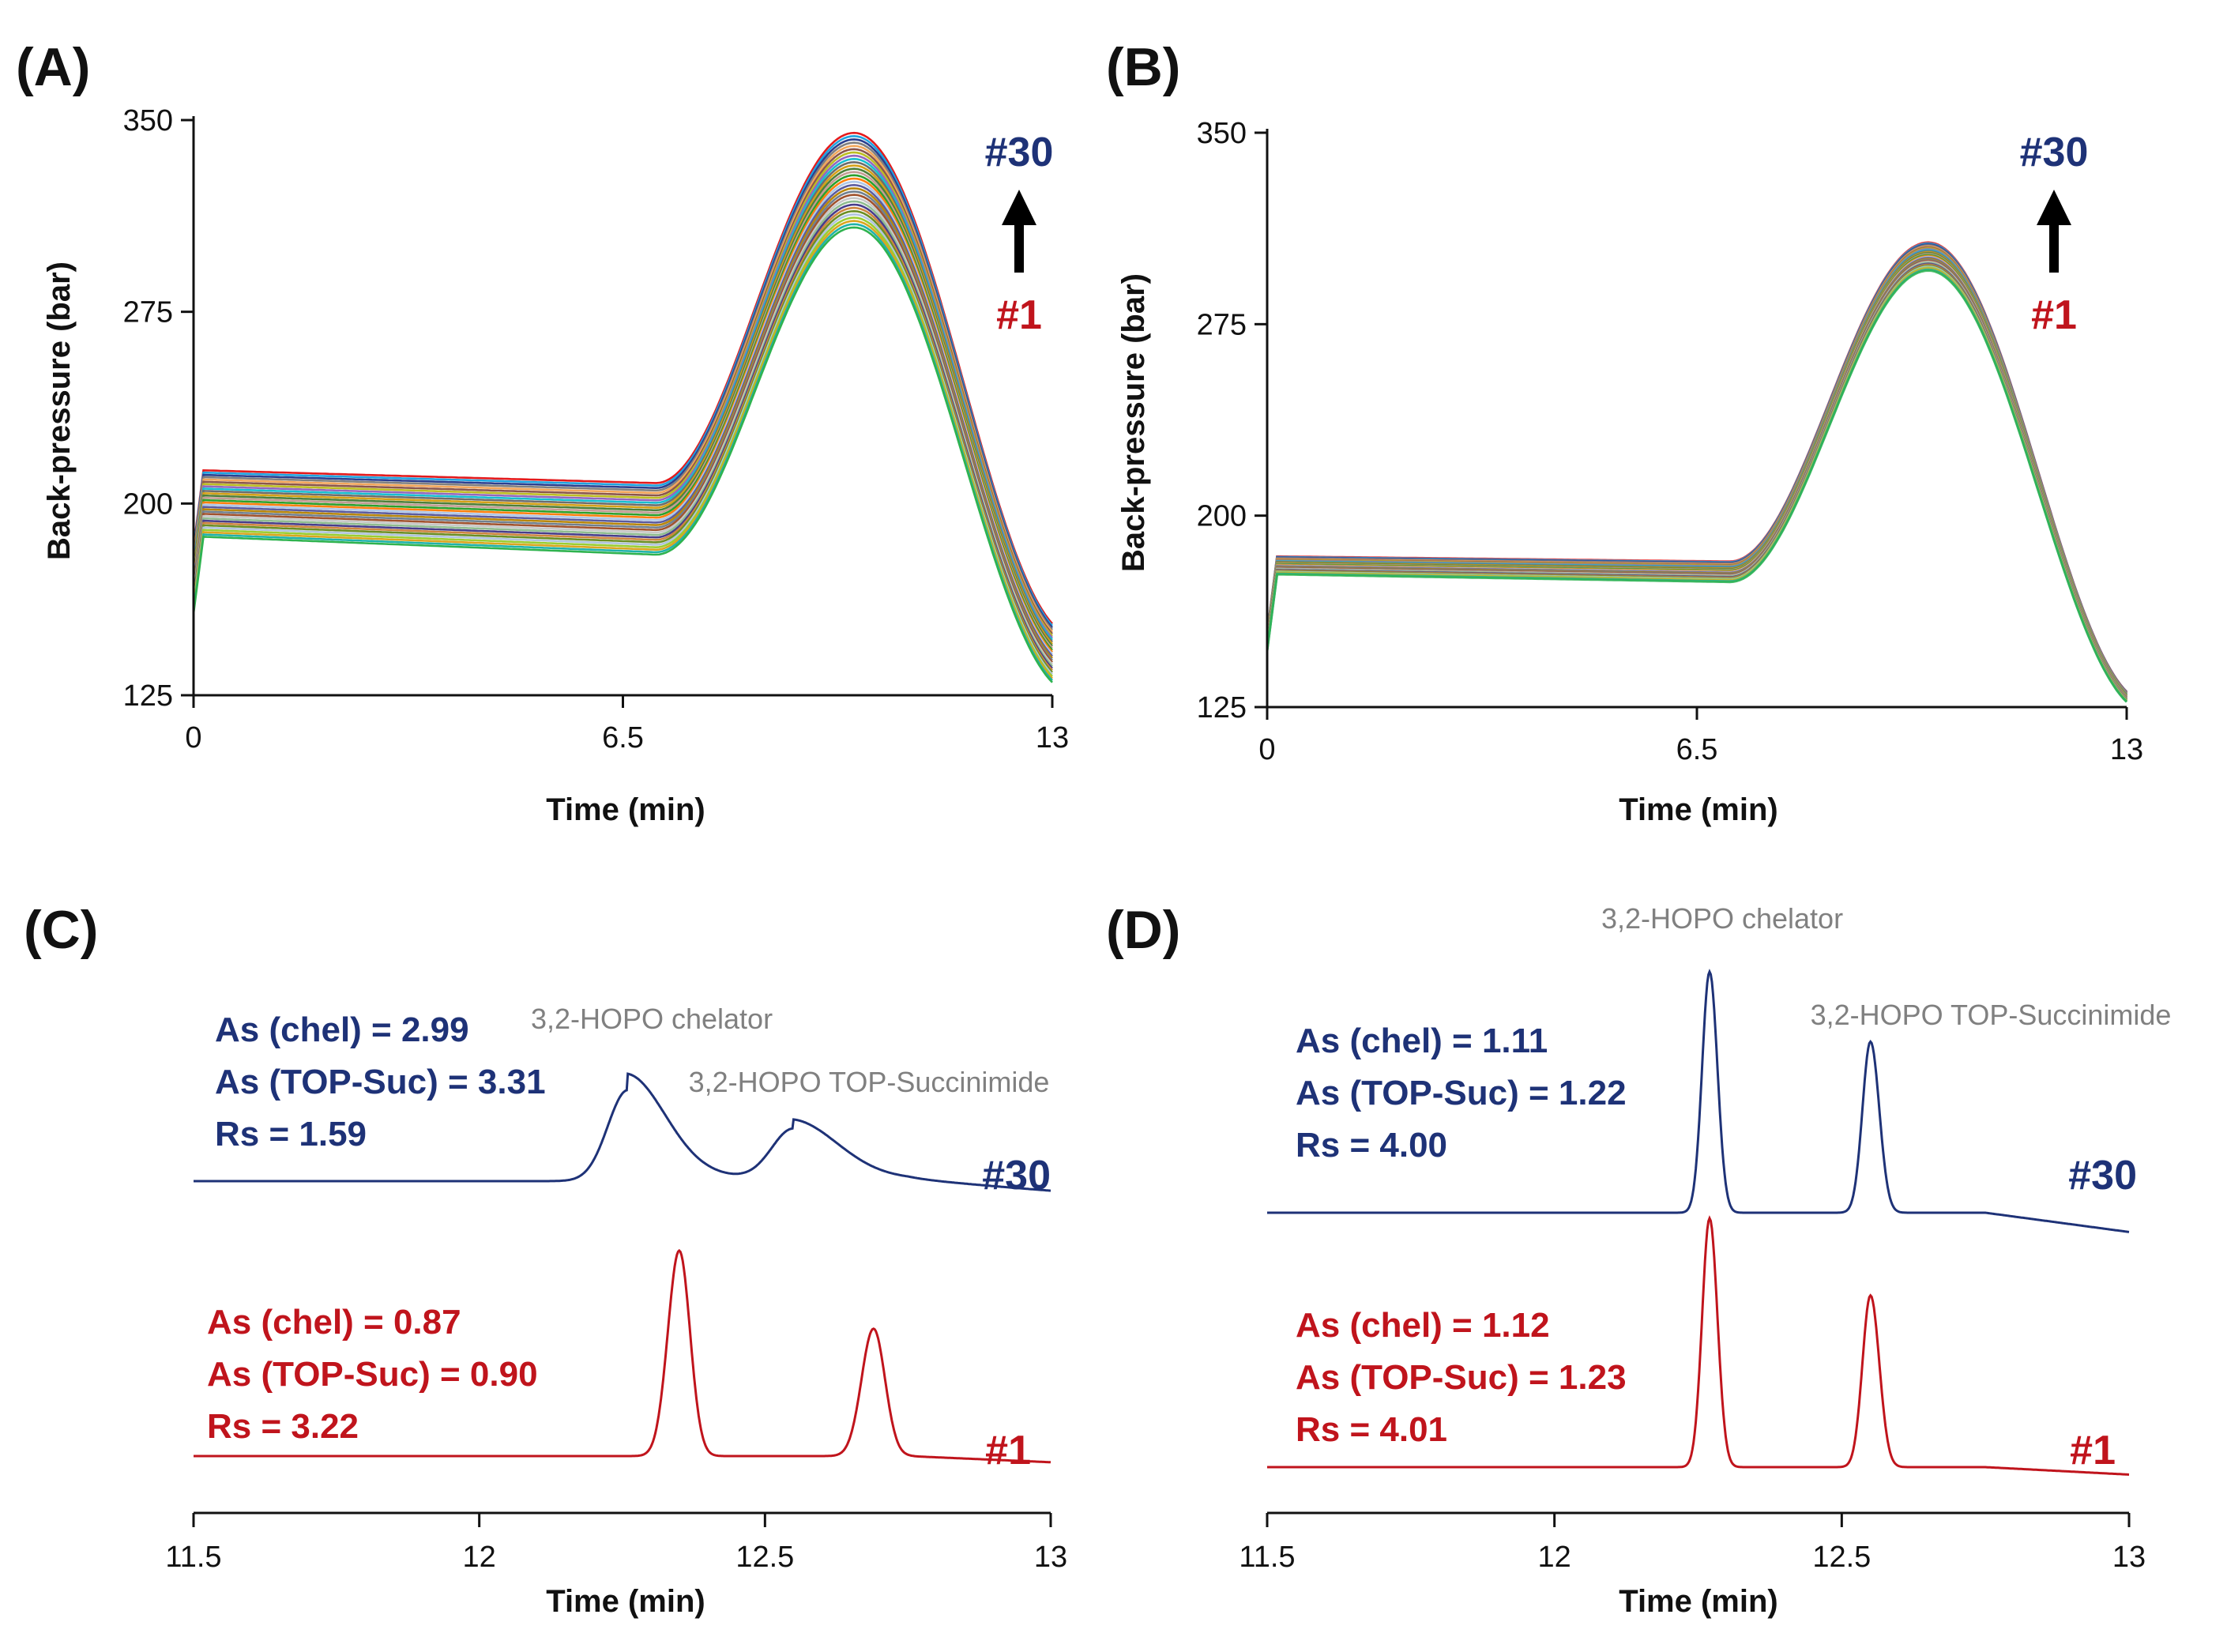 This screenshot has width=2227, height=1652. Describe the element at coordinates (1134, 423) in the screenshot. I see `panel-b-ylabel: Back-pressure (bar)` at that location.